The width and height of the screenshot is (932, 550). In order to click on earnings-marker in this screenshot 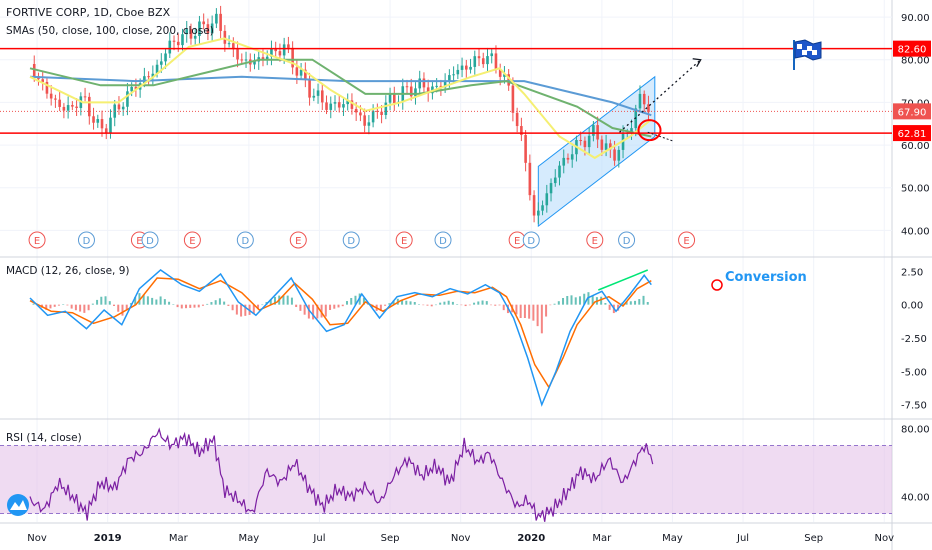, I will do `click(404, 240)`.